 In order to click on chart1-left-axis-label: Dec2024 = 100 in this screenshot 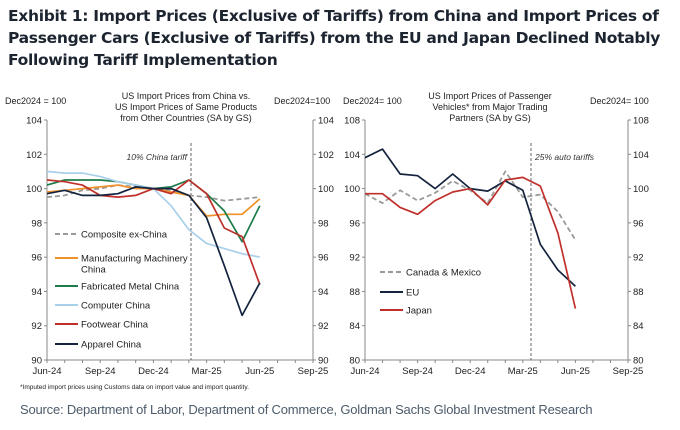, I will do `click(35, 101)`.